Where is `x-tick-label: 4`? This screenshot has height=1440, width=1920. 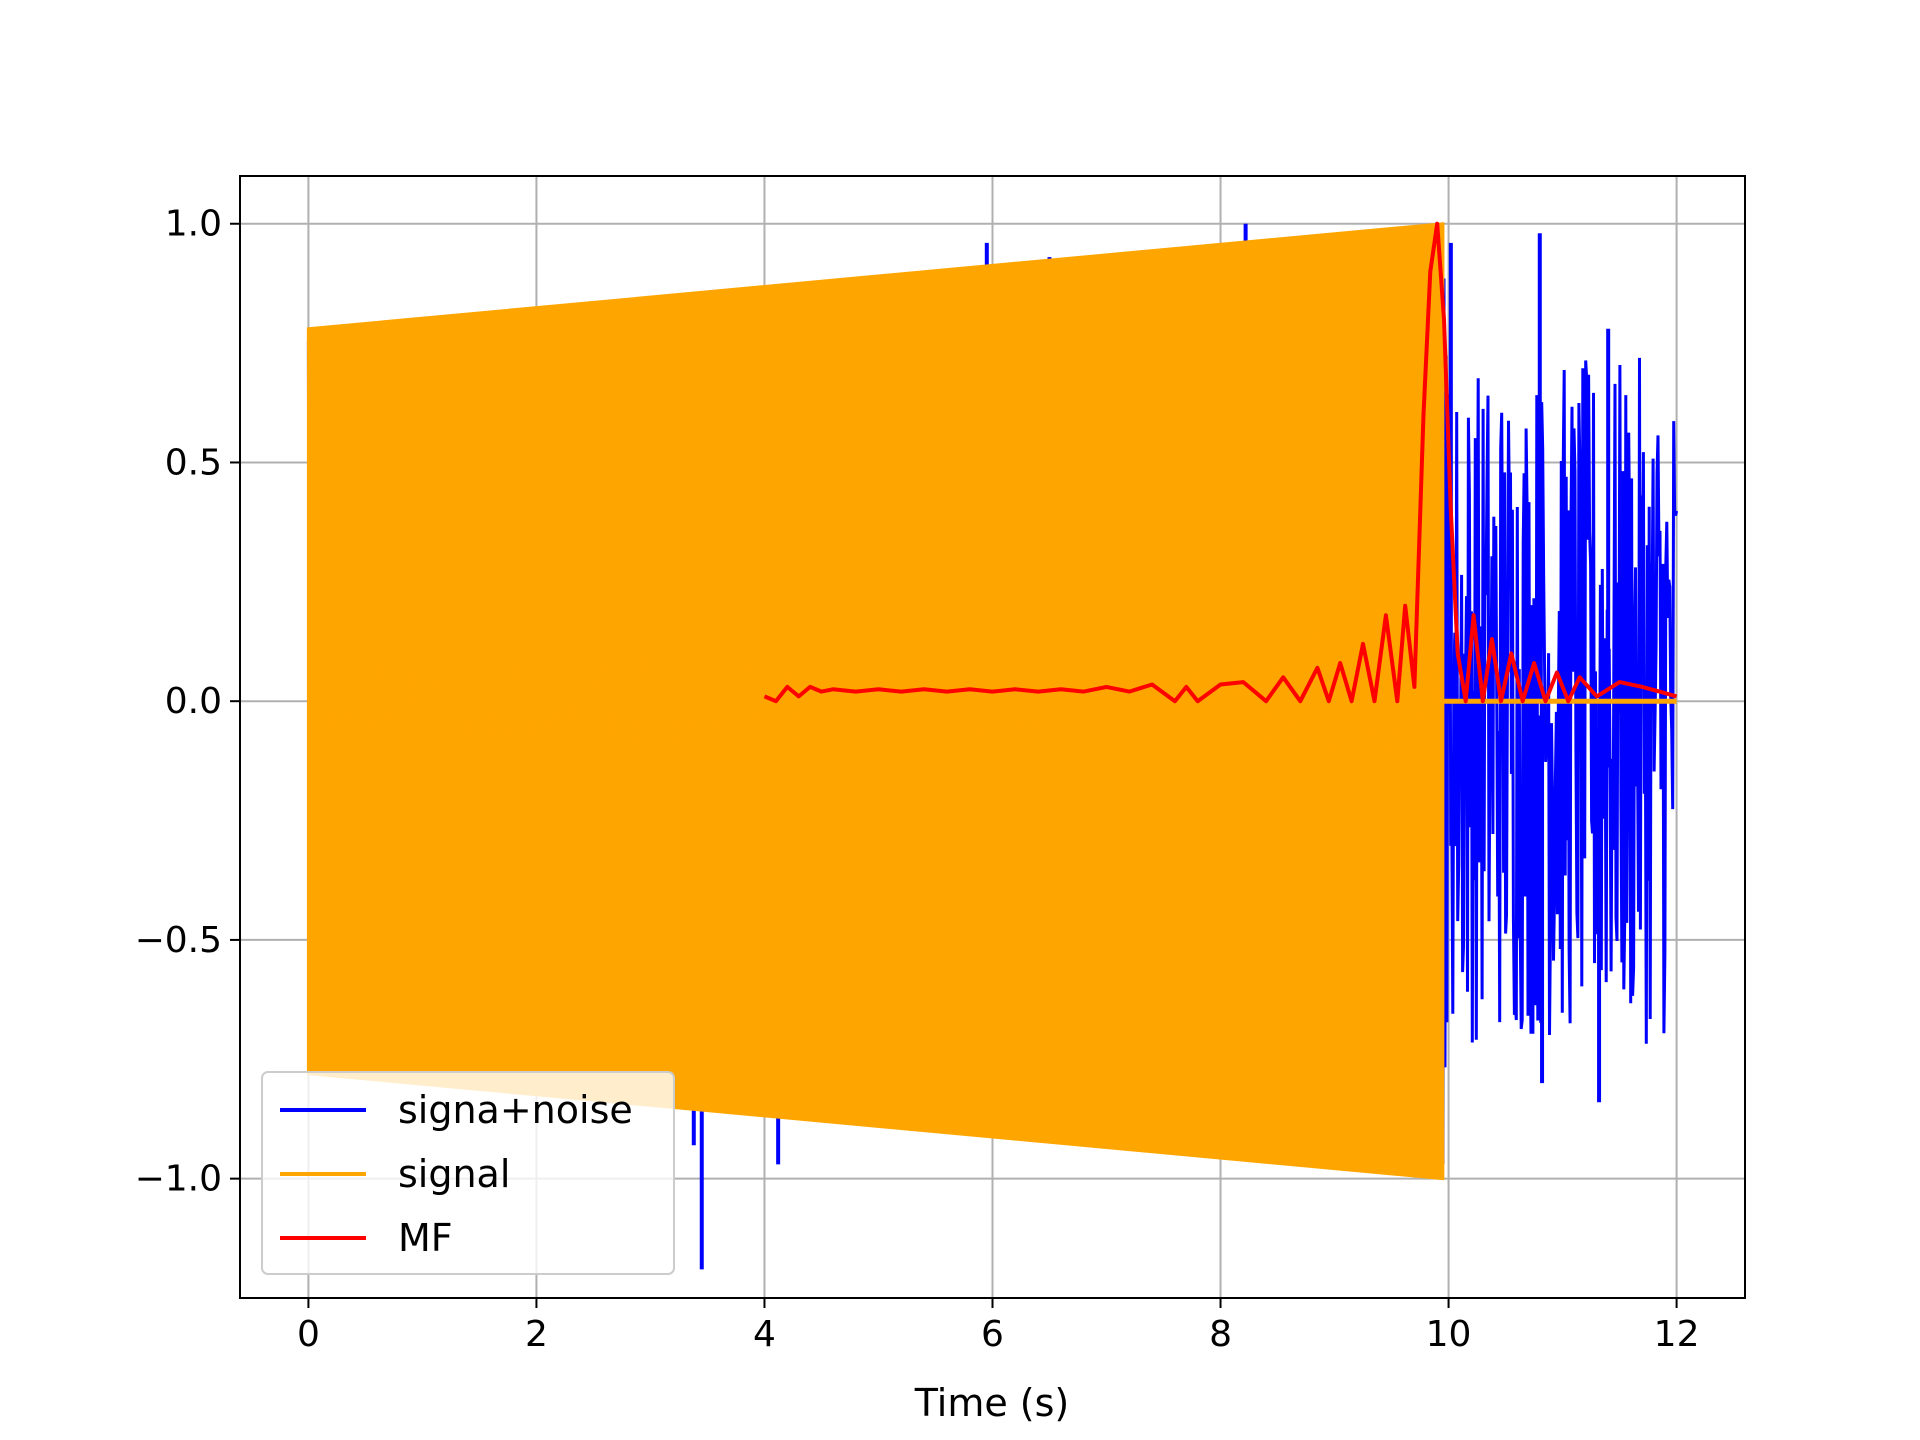 x-tick-label: 4 is located at coordinates (764, 1334).